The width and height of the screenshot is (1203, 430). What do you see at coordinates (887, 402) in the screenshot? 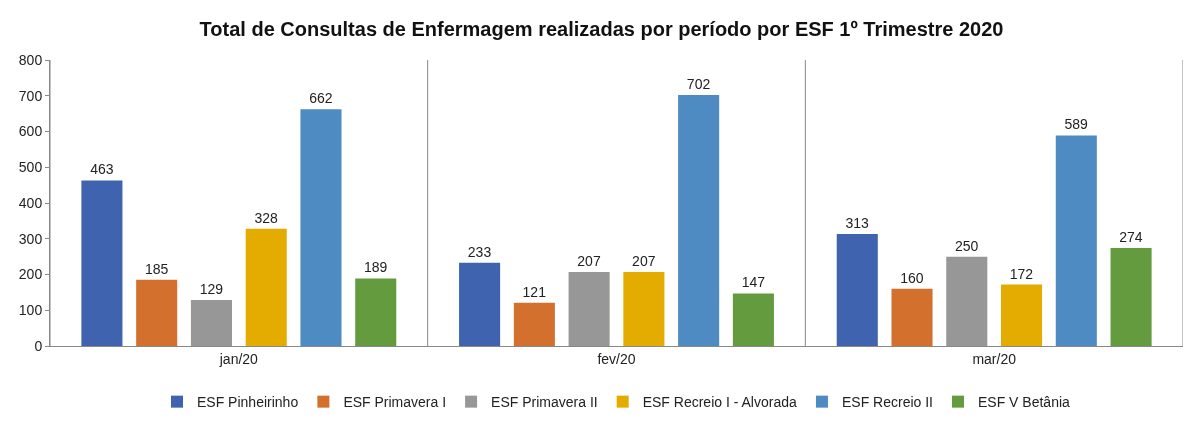
I see `legend-label: ESF Recreio II` at bounding box center [887, 402].